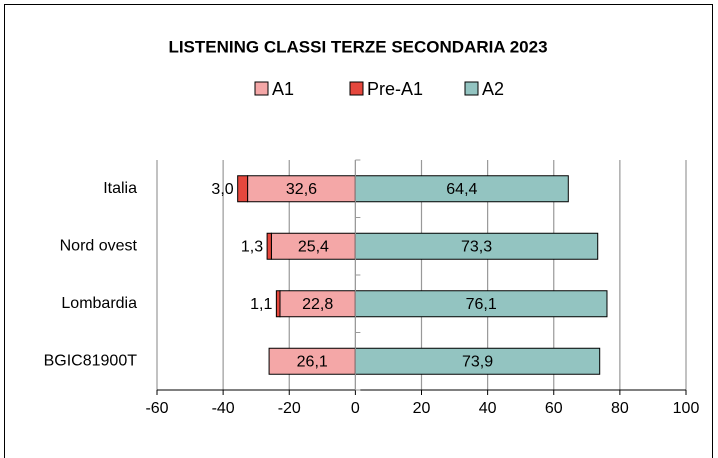 The image size is (718, 458). I want to click on x-tick-label: 0, so click(355, 408).